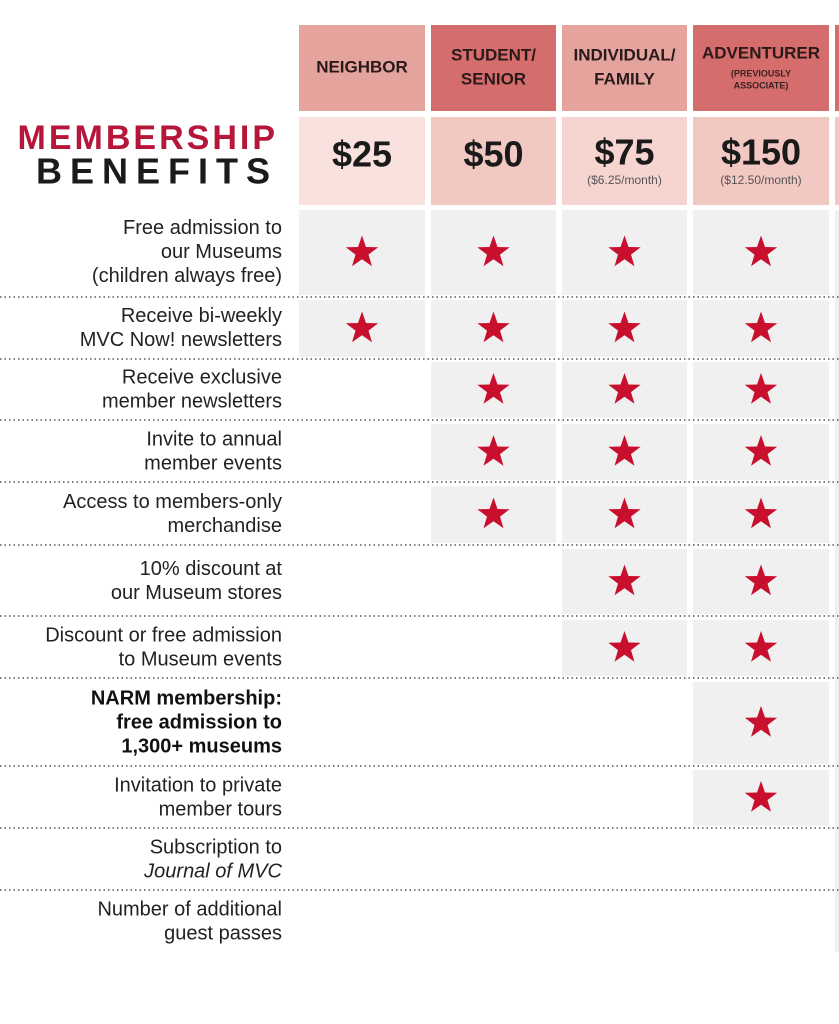 The image size is (839, 1024). I want to click on benefit-text: MVC Now! newsletters, so click(181, 340).